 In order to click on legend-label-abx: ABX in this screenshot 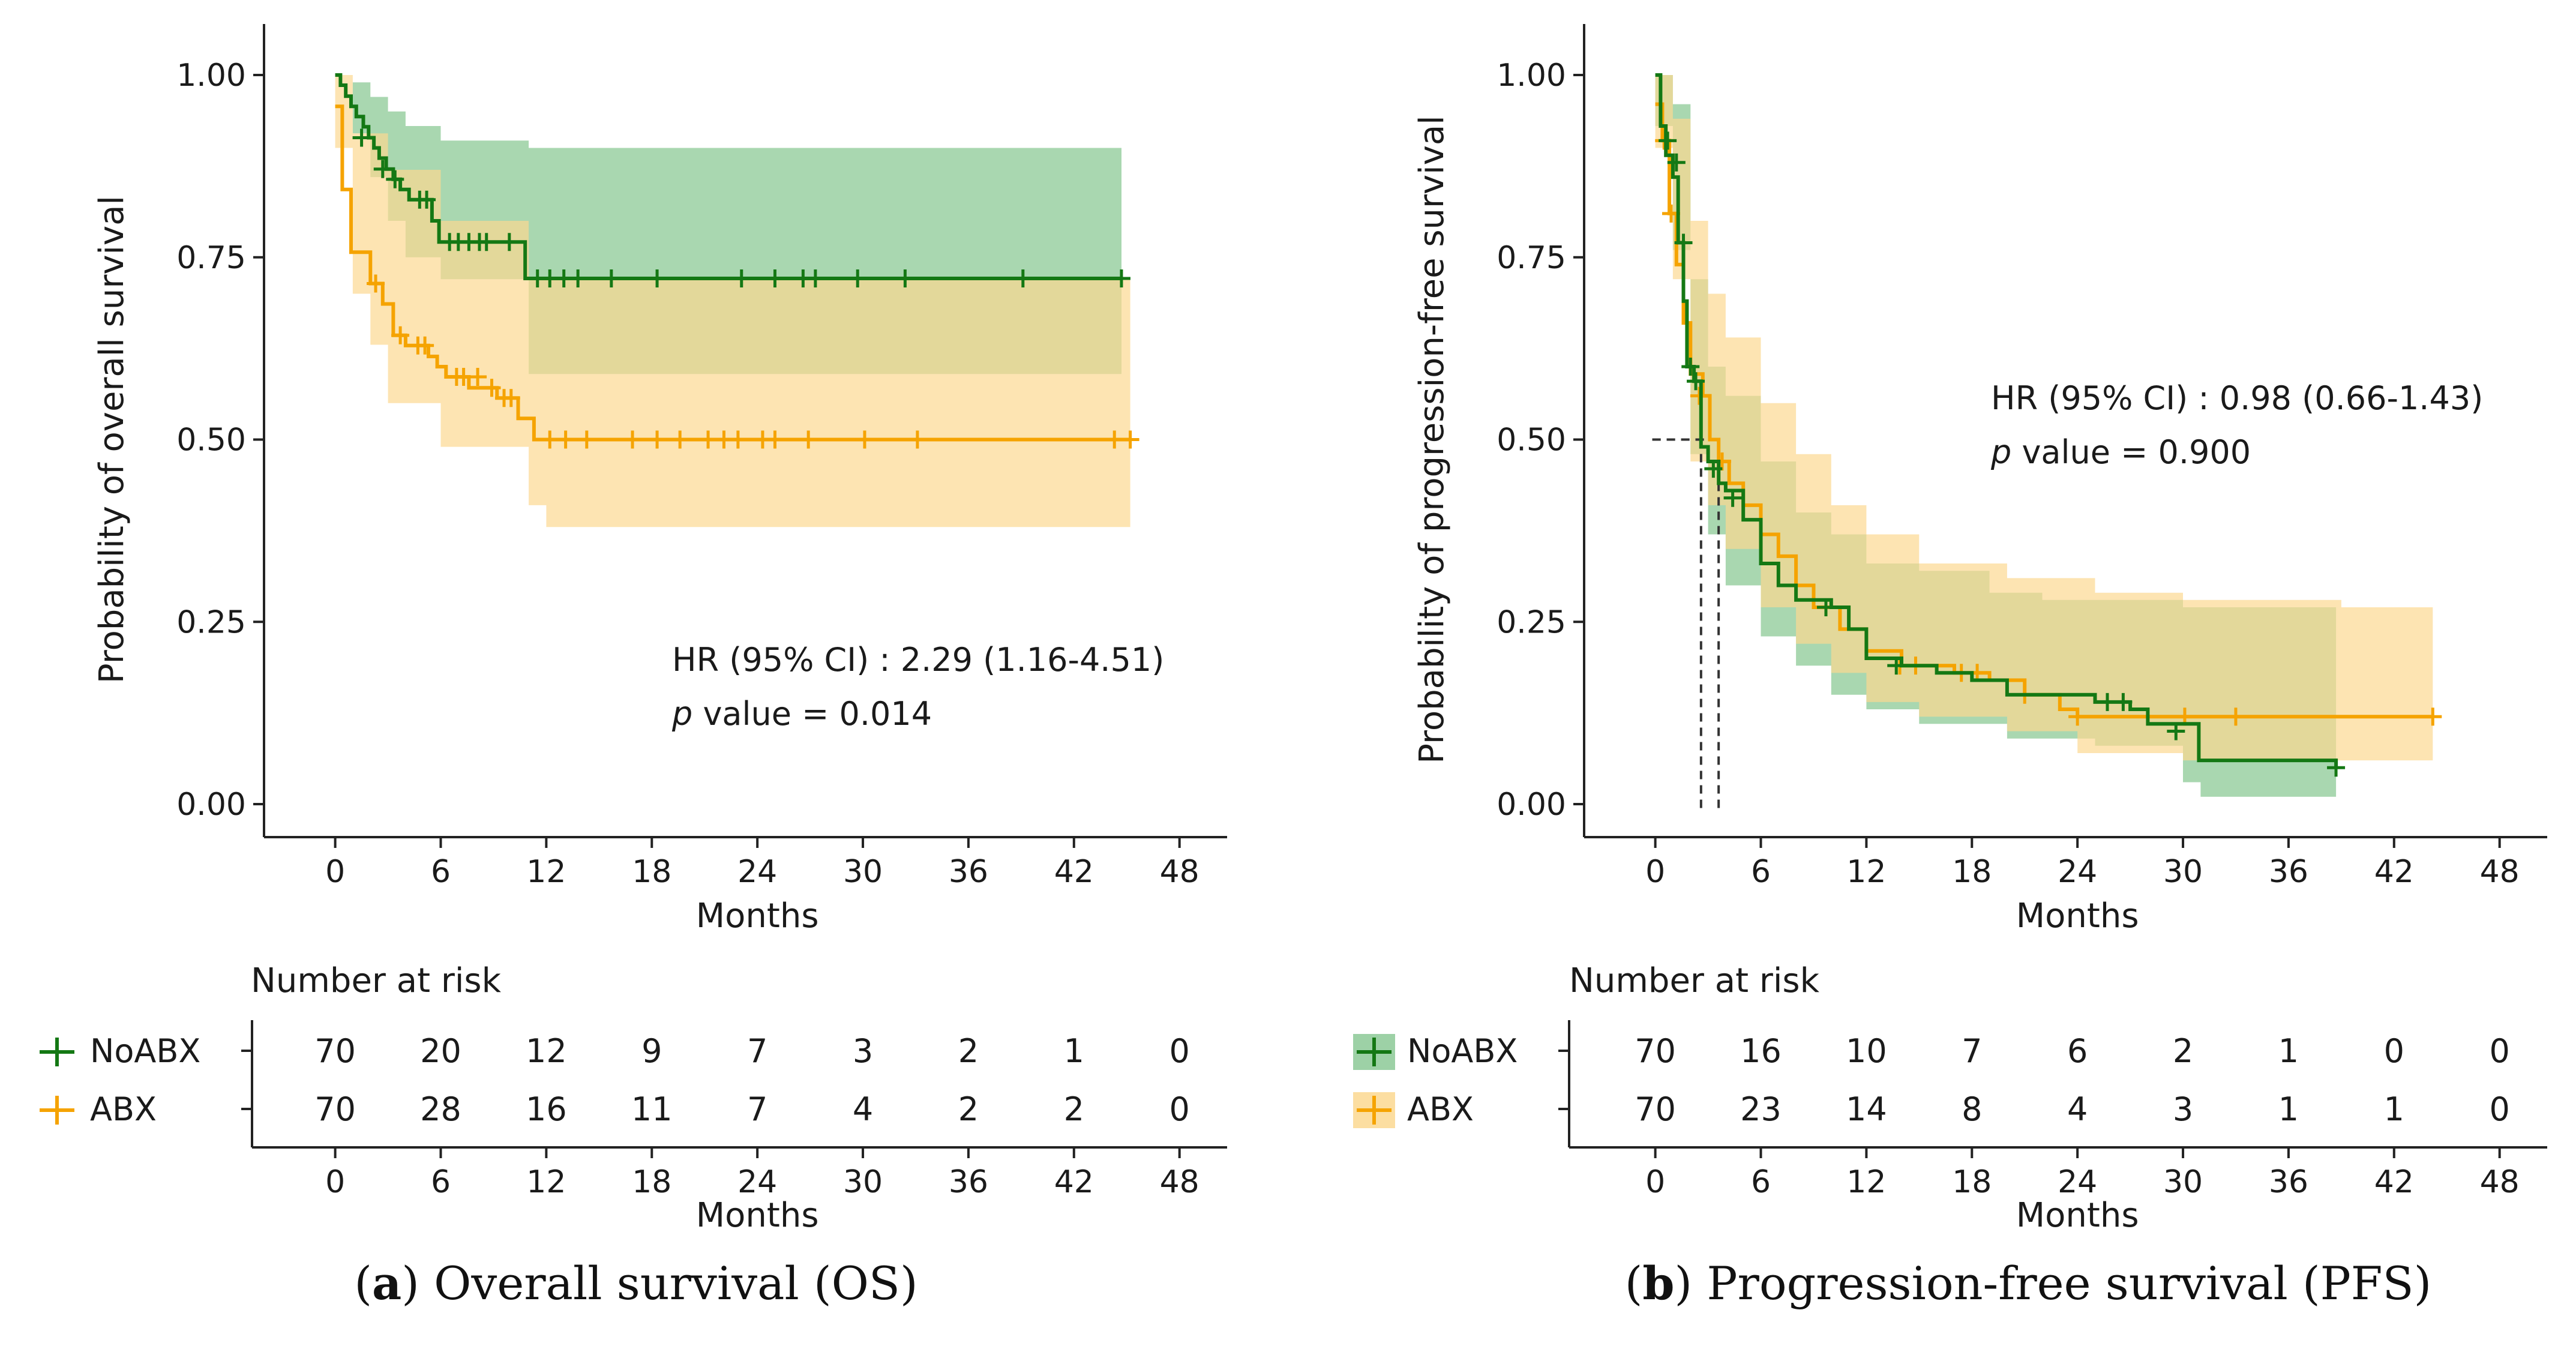, I will do `click(1440, 1109)`.